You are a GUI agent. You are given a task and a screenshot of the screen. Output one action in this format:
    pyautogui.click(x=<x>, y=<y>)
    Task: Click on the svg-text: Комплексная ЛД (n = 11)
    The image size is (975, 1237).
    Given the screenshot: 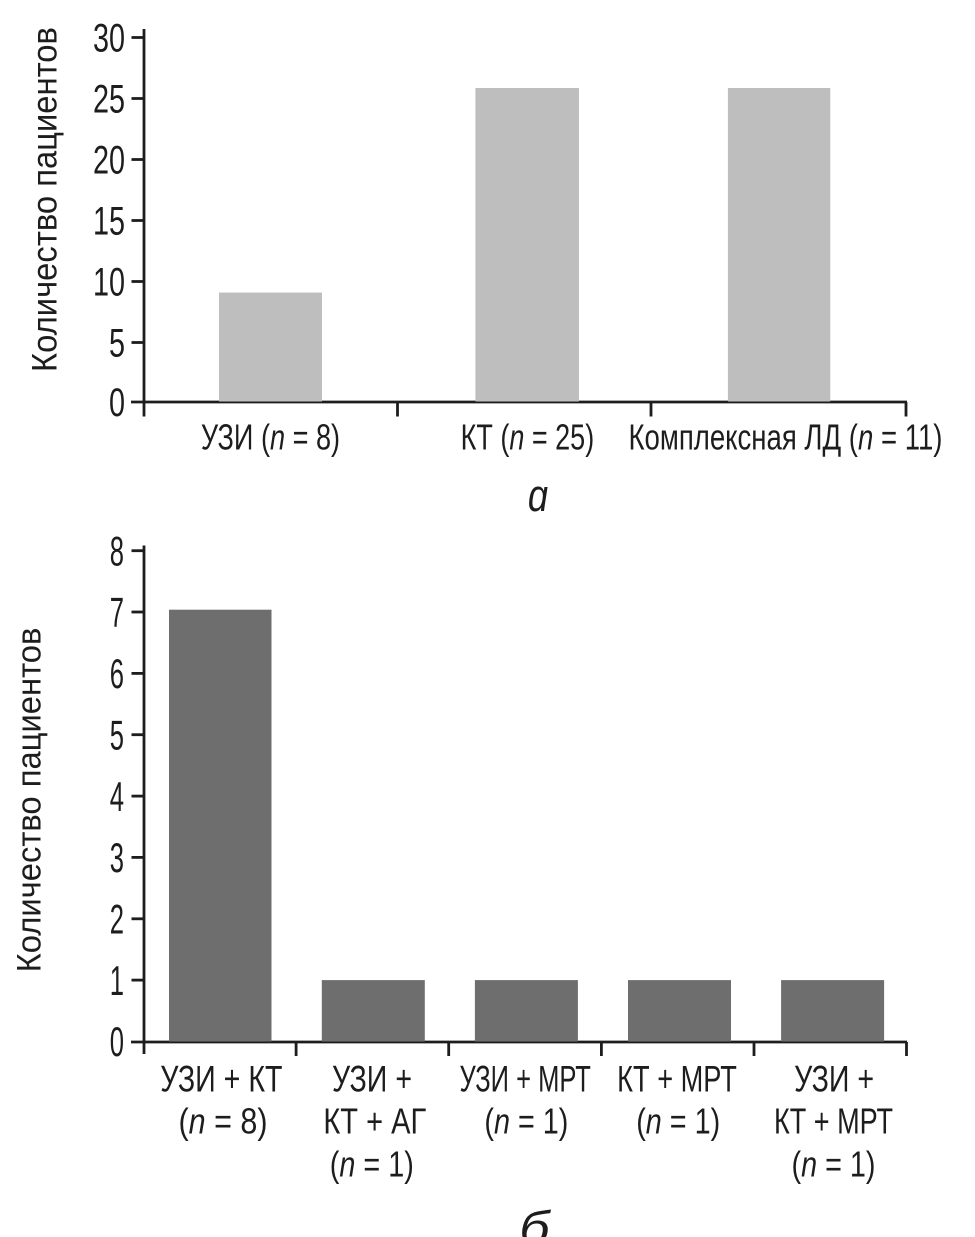 What is the action you would take?
    pyautogui.click(x=786, y=437)
    